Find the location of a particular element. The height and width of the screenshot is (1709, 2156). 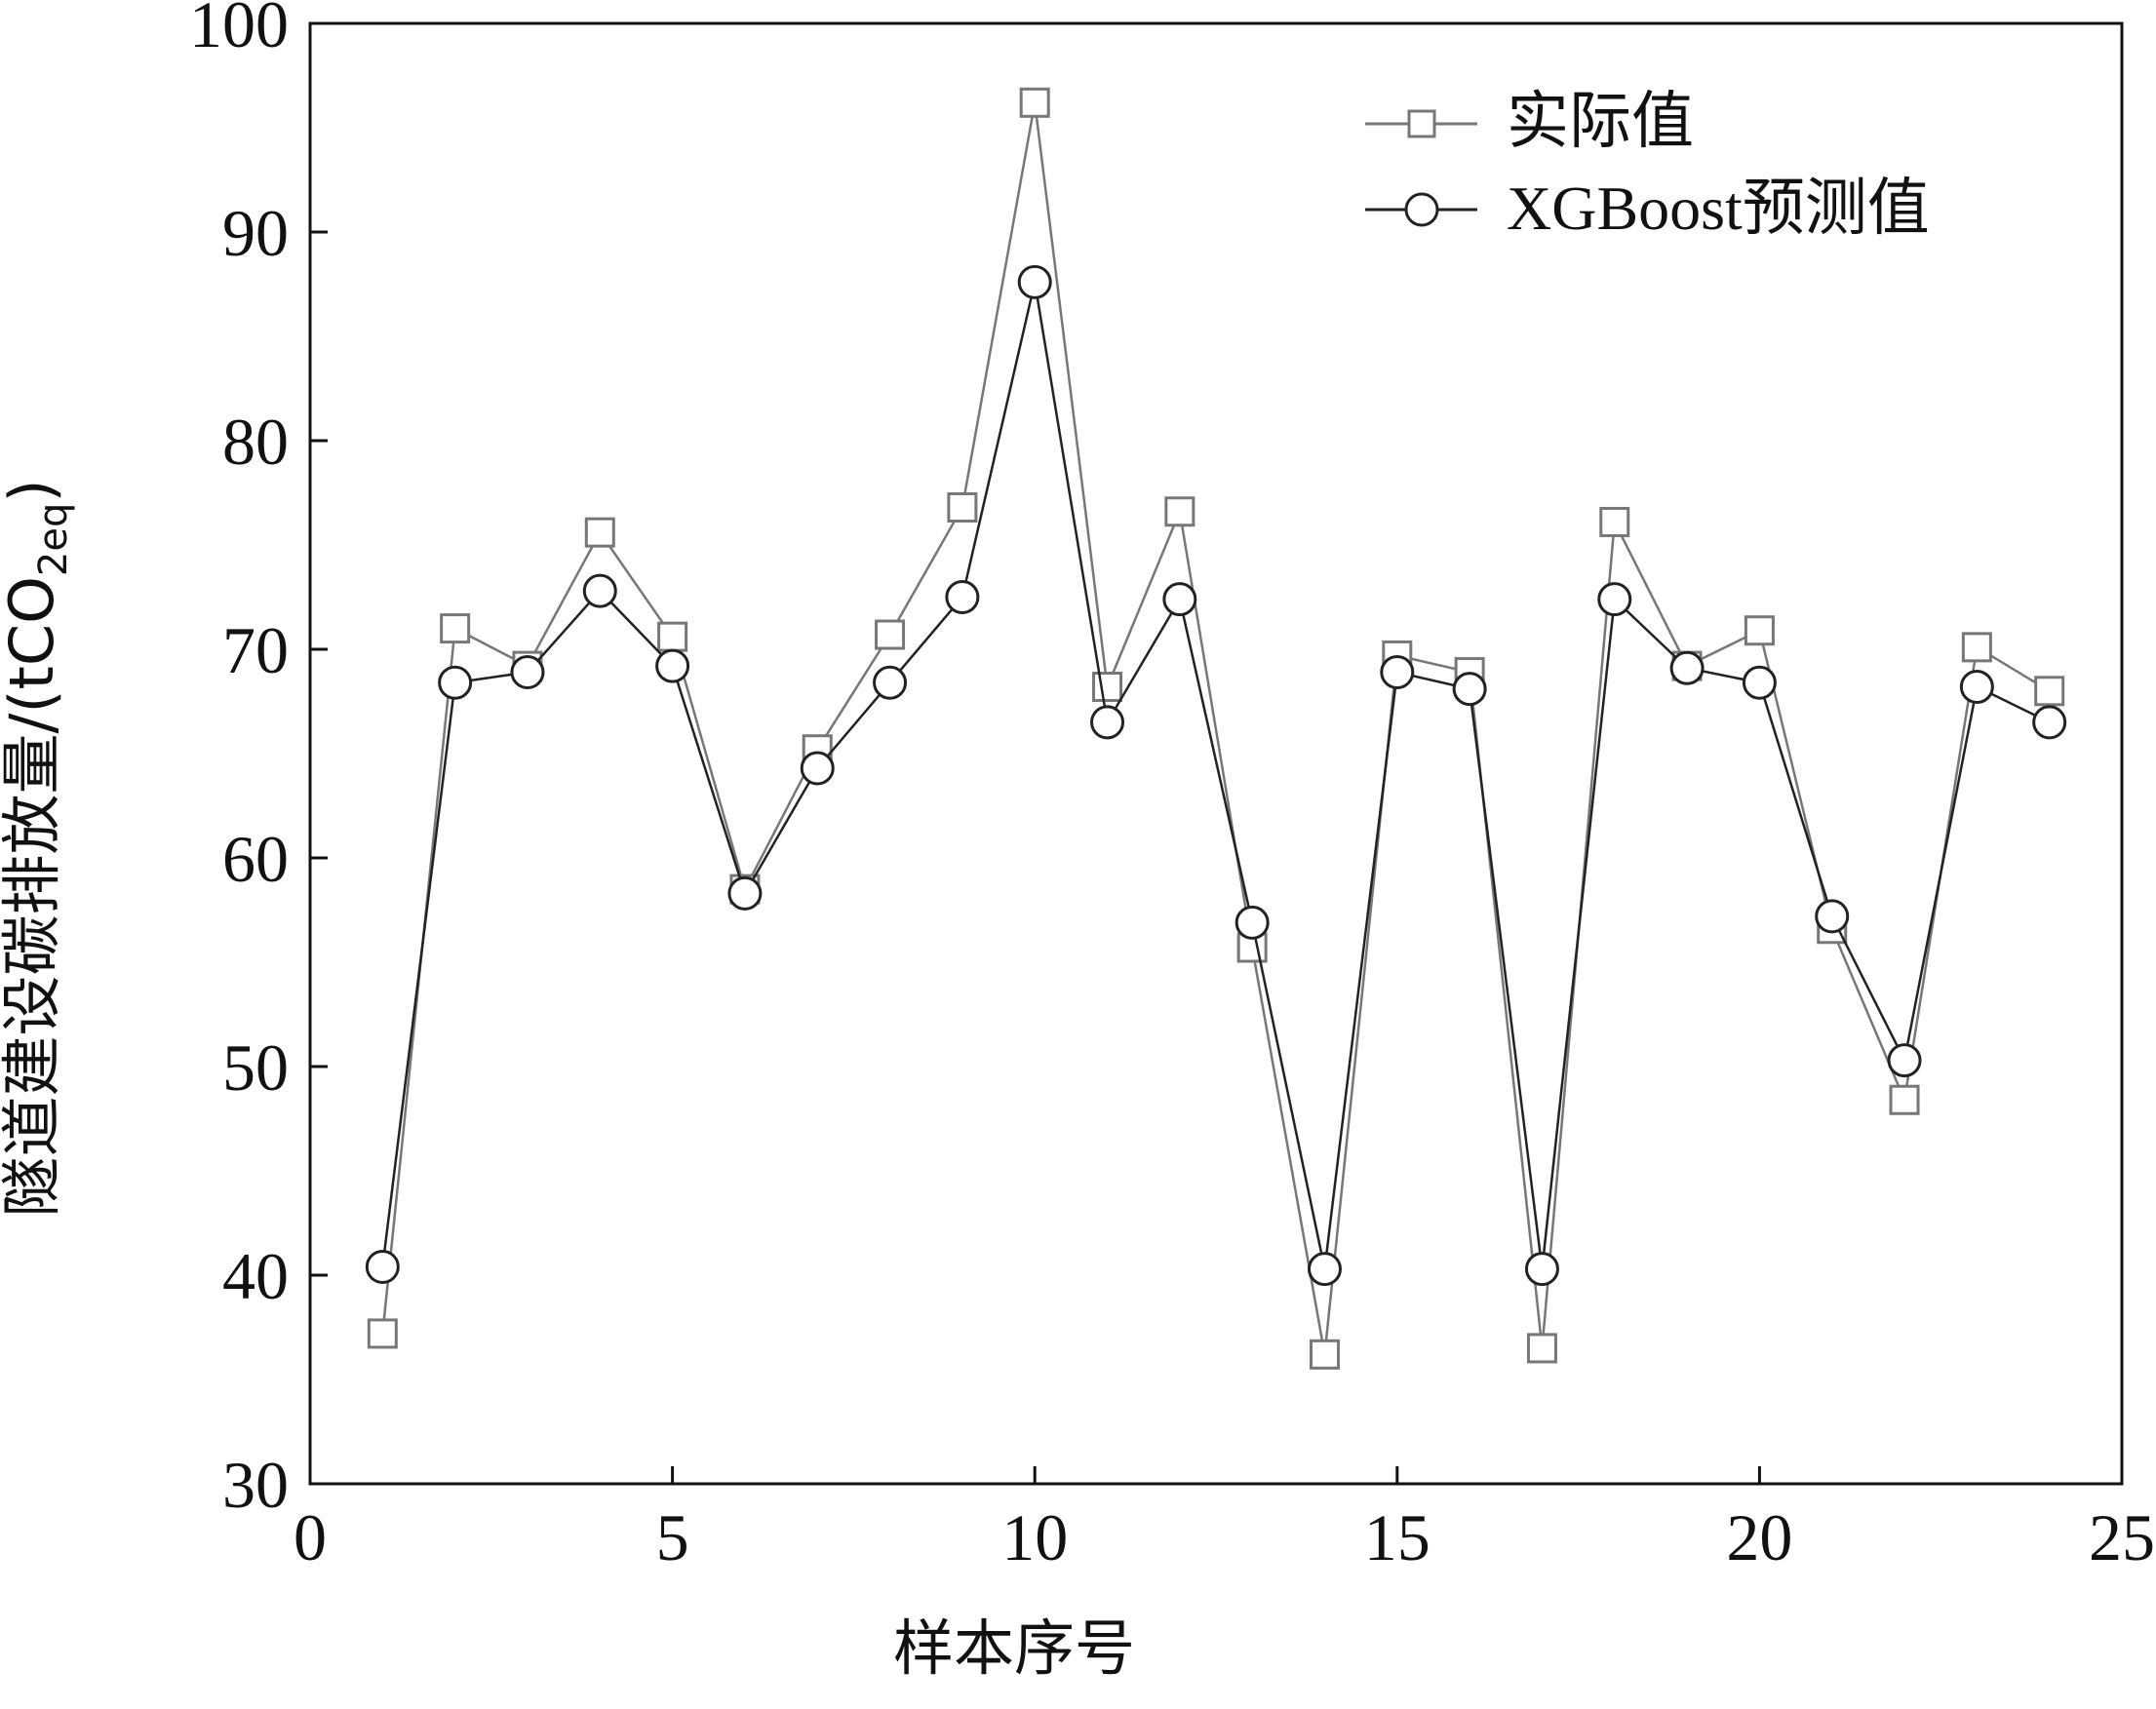

y-axis-title: 隧道建设碳排放量/(tCO2eq) is located at coordinates (38, 848).